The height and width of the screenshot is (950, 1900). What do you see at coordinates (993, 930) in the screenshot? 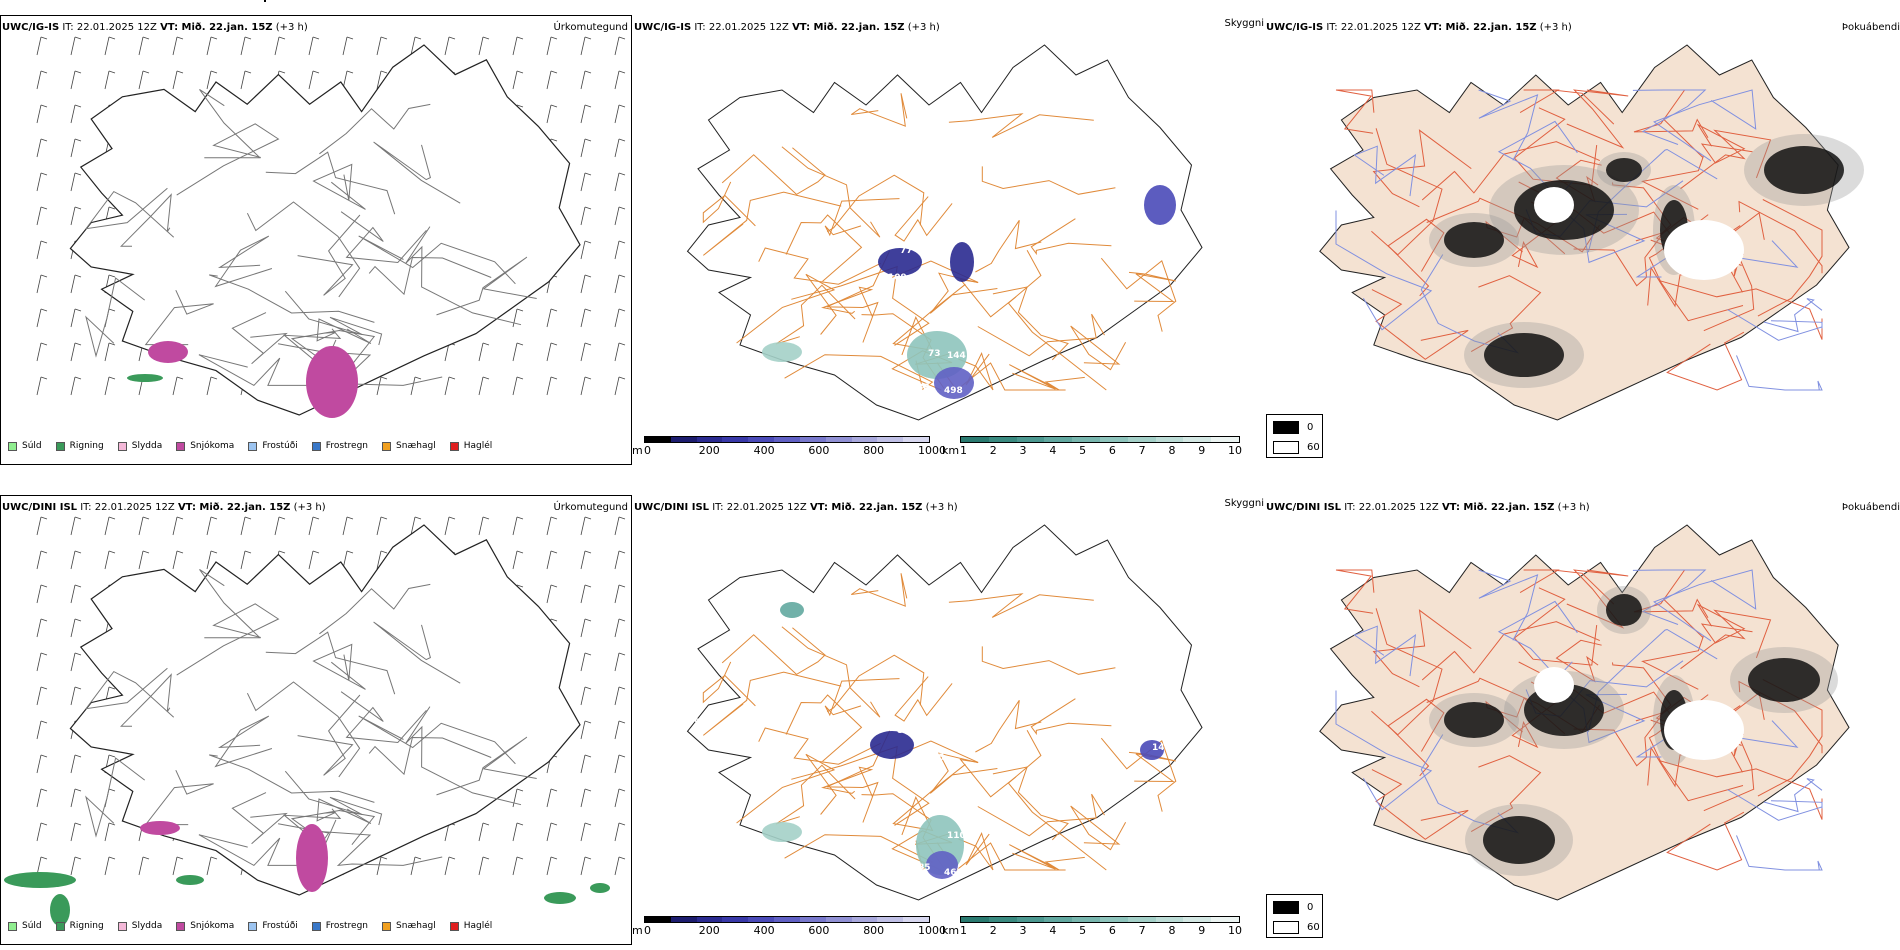
I see `colorbar-tick-label: 2` at bounding box center [993, 930].